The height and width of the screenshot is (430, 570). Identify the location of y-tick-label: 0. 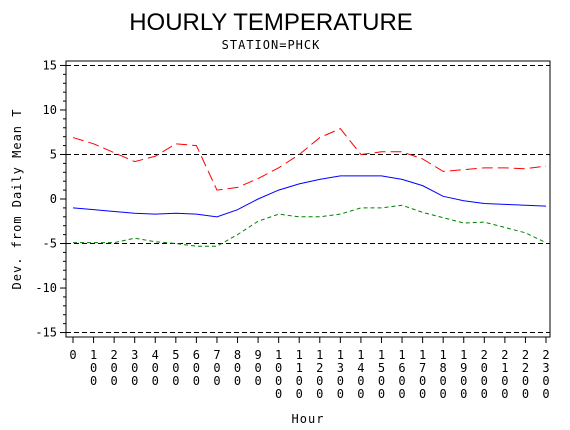
(53, 199).